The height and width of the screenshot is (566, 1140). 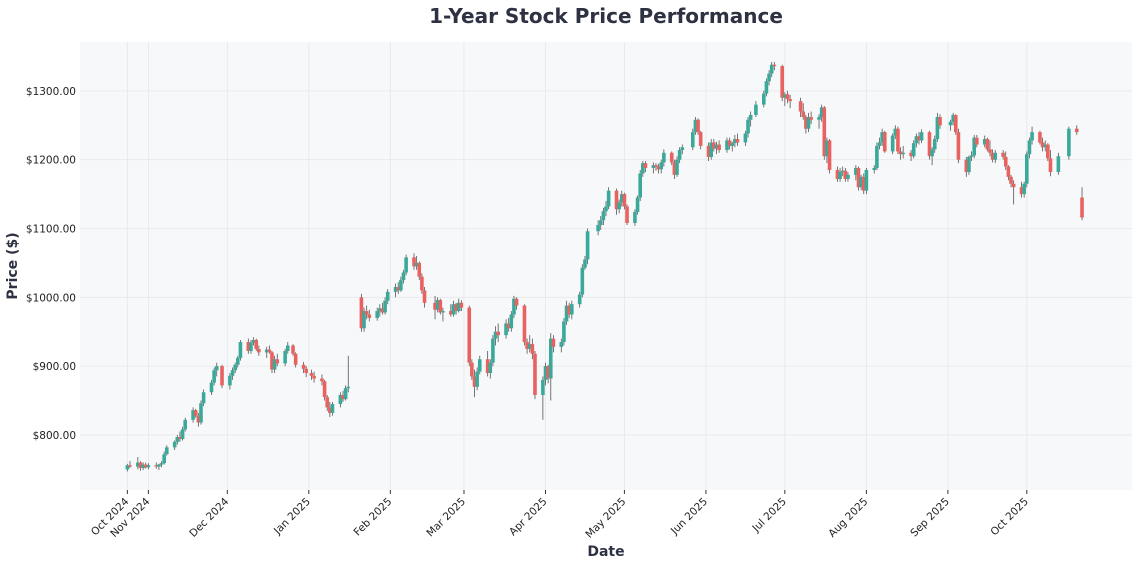 What do you see at coordinates (292, 517) in the screenshot?
I see `x-tick-label: Jan 2025` at bounding box center [292, 517].